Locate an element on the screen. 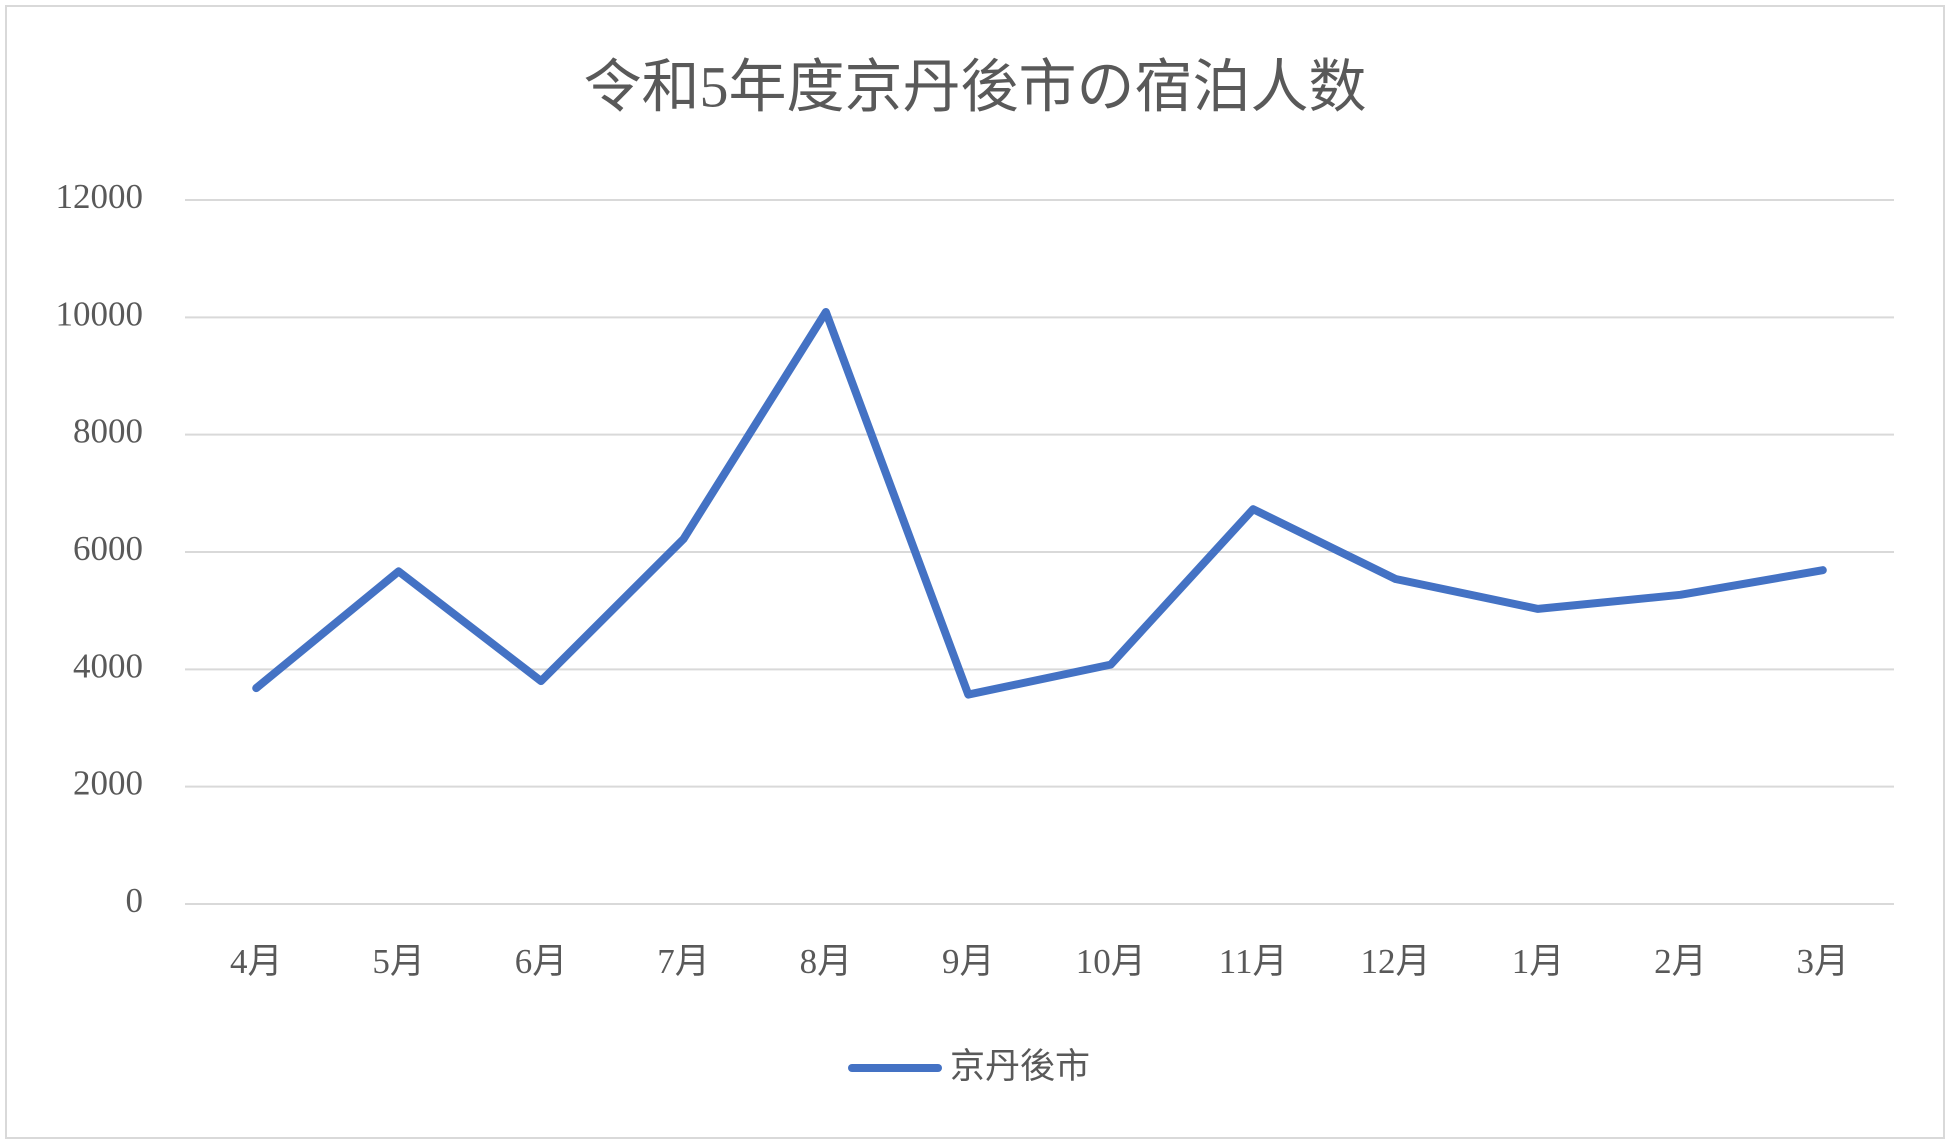 This screenshot has width=1950, height=1144. x-tick-label: 9月 is located at coordinates (968, 961).